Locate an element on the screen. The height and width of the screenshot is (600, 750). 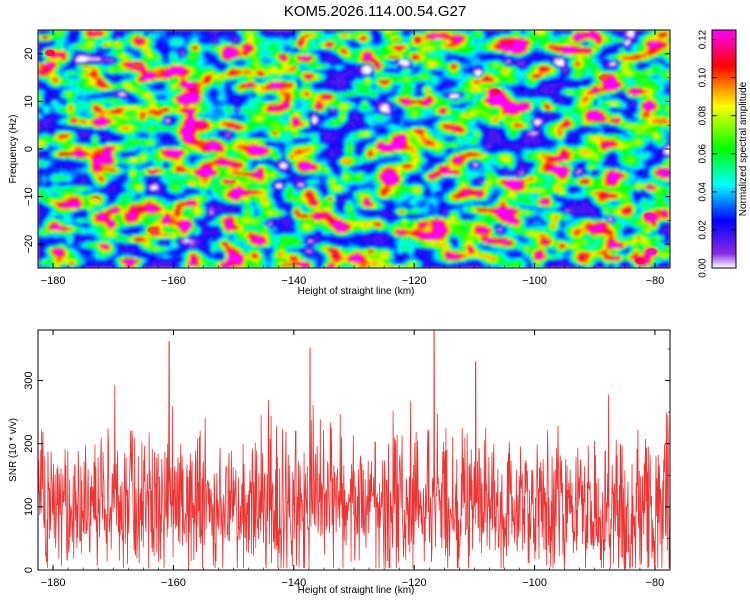
heatmap-y-tick-label: −20 is located at coordinates (29, 244).